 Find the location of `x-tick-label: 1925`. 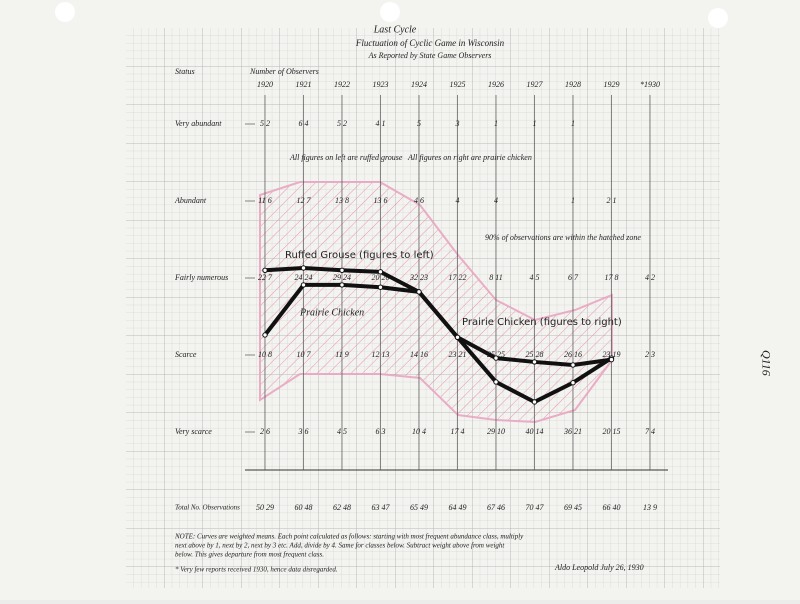

x-tick-label: 1925 is located at coordinates (458, 84).